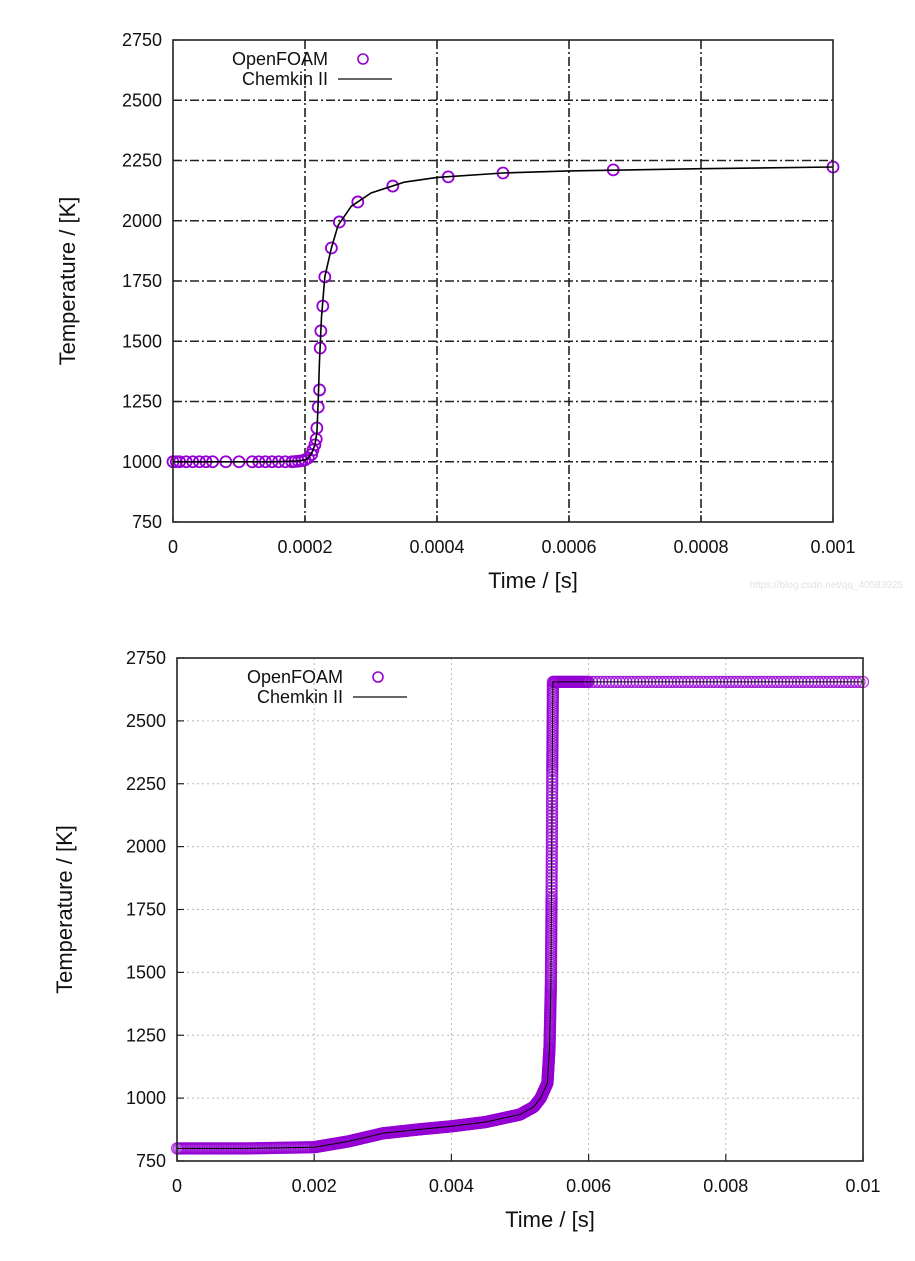 This screenshot has width=915, height=1261. Describe the element at coordinates (512, 536) in the screenshot. I see `x-axis-tick-labels: 0 0.0002 0.0004 0.0006 0.0008 0.001` at that location.